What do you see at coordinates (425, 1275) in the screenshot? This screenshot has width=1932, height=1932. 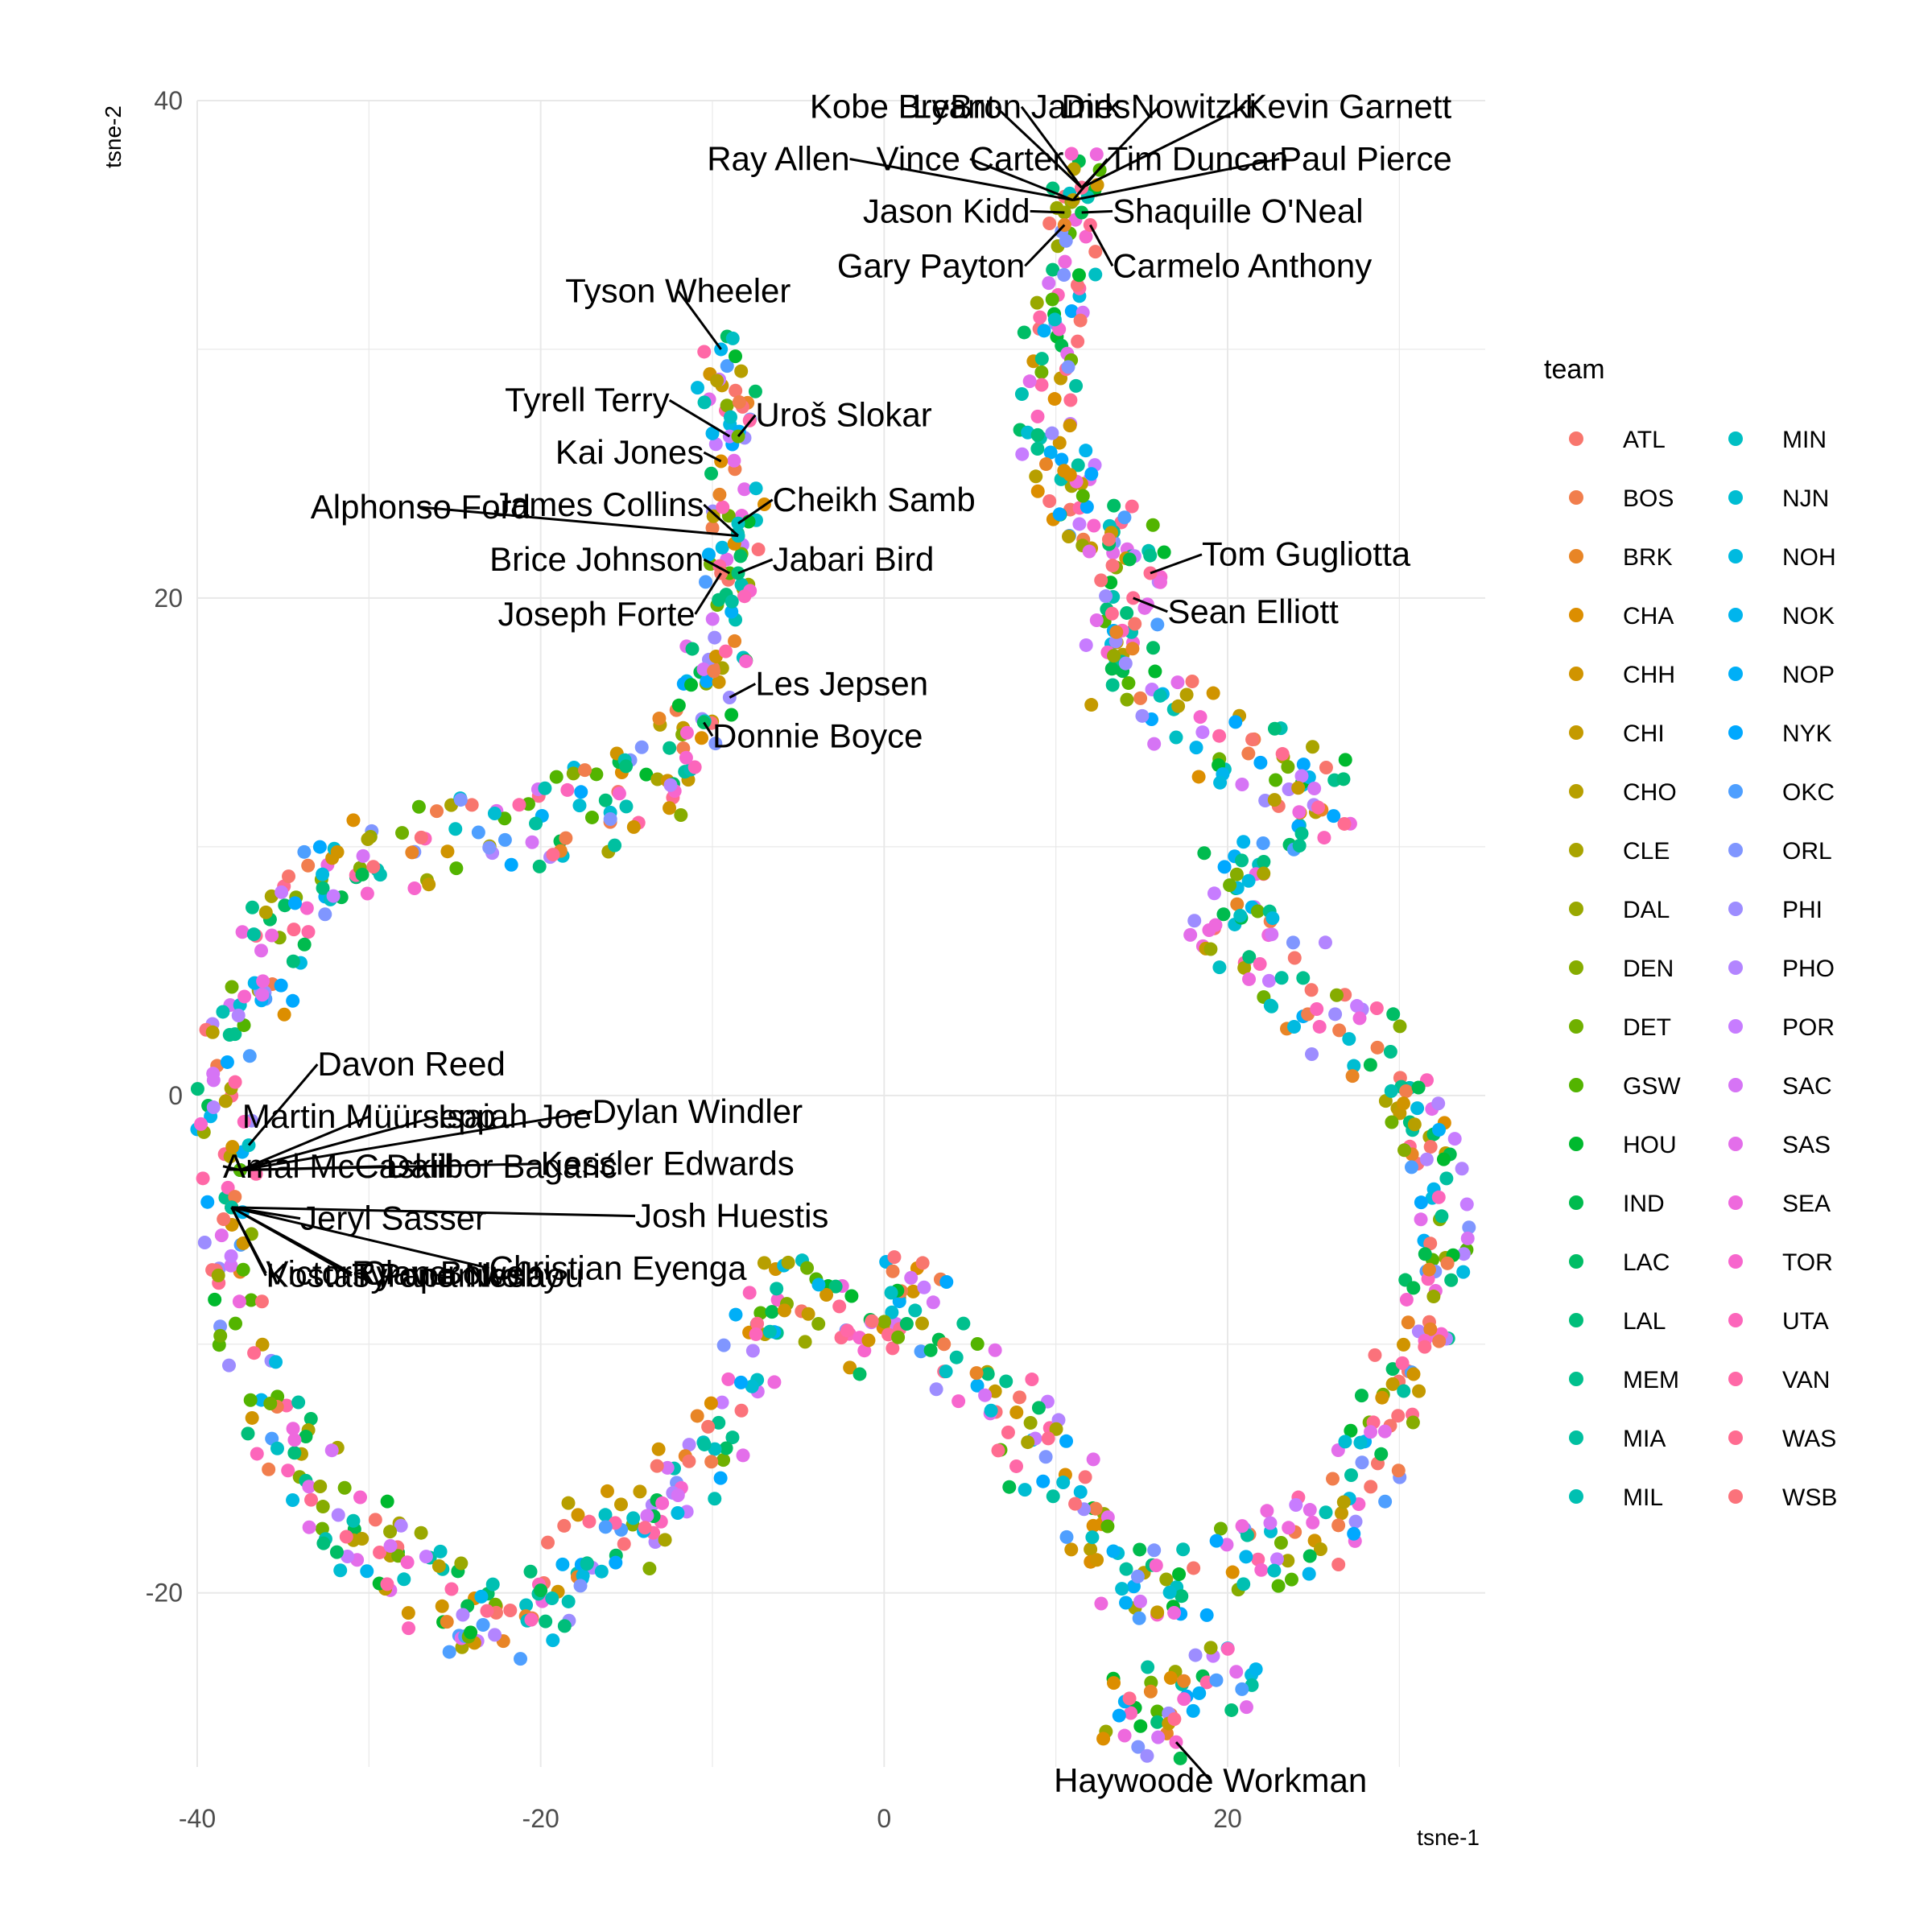 I see `point-label: Kostas Papanikolaou` at bounding box center [425, 1275].